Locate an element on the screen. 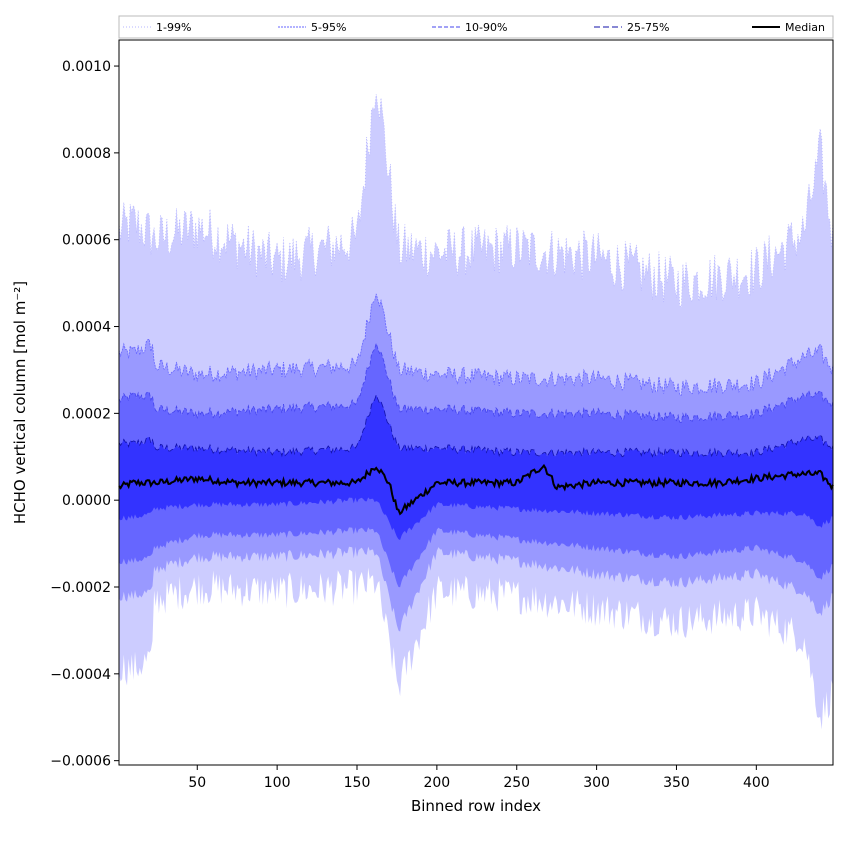 This screenshot has width=850, height=850. x-tick-label: 150 is located at coordinates (357, 783).